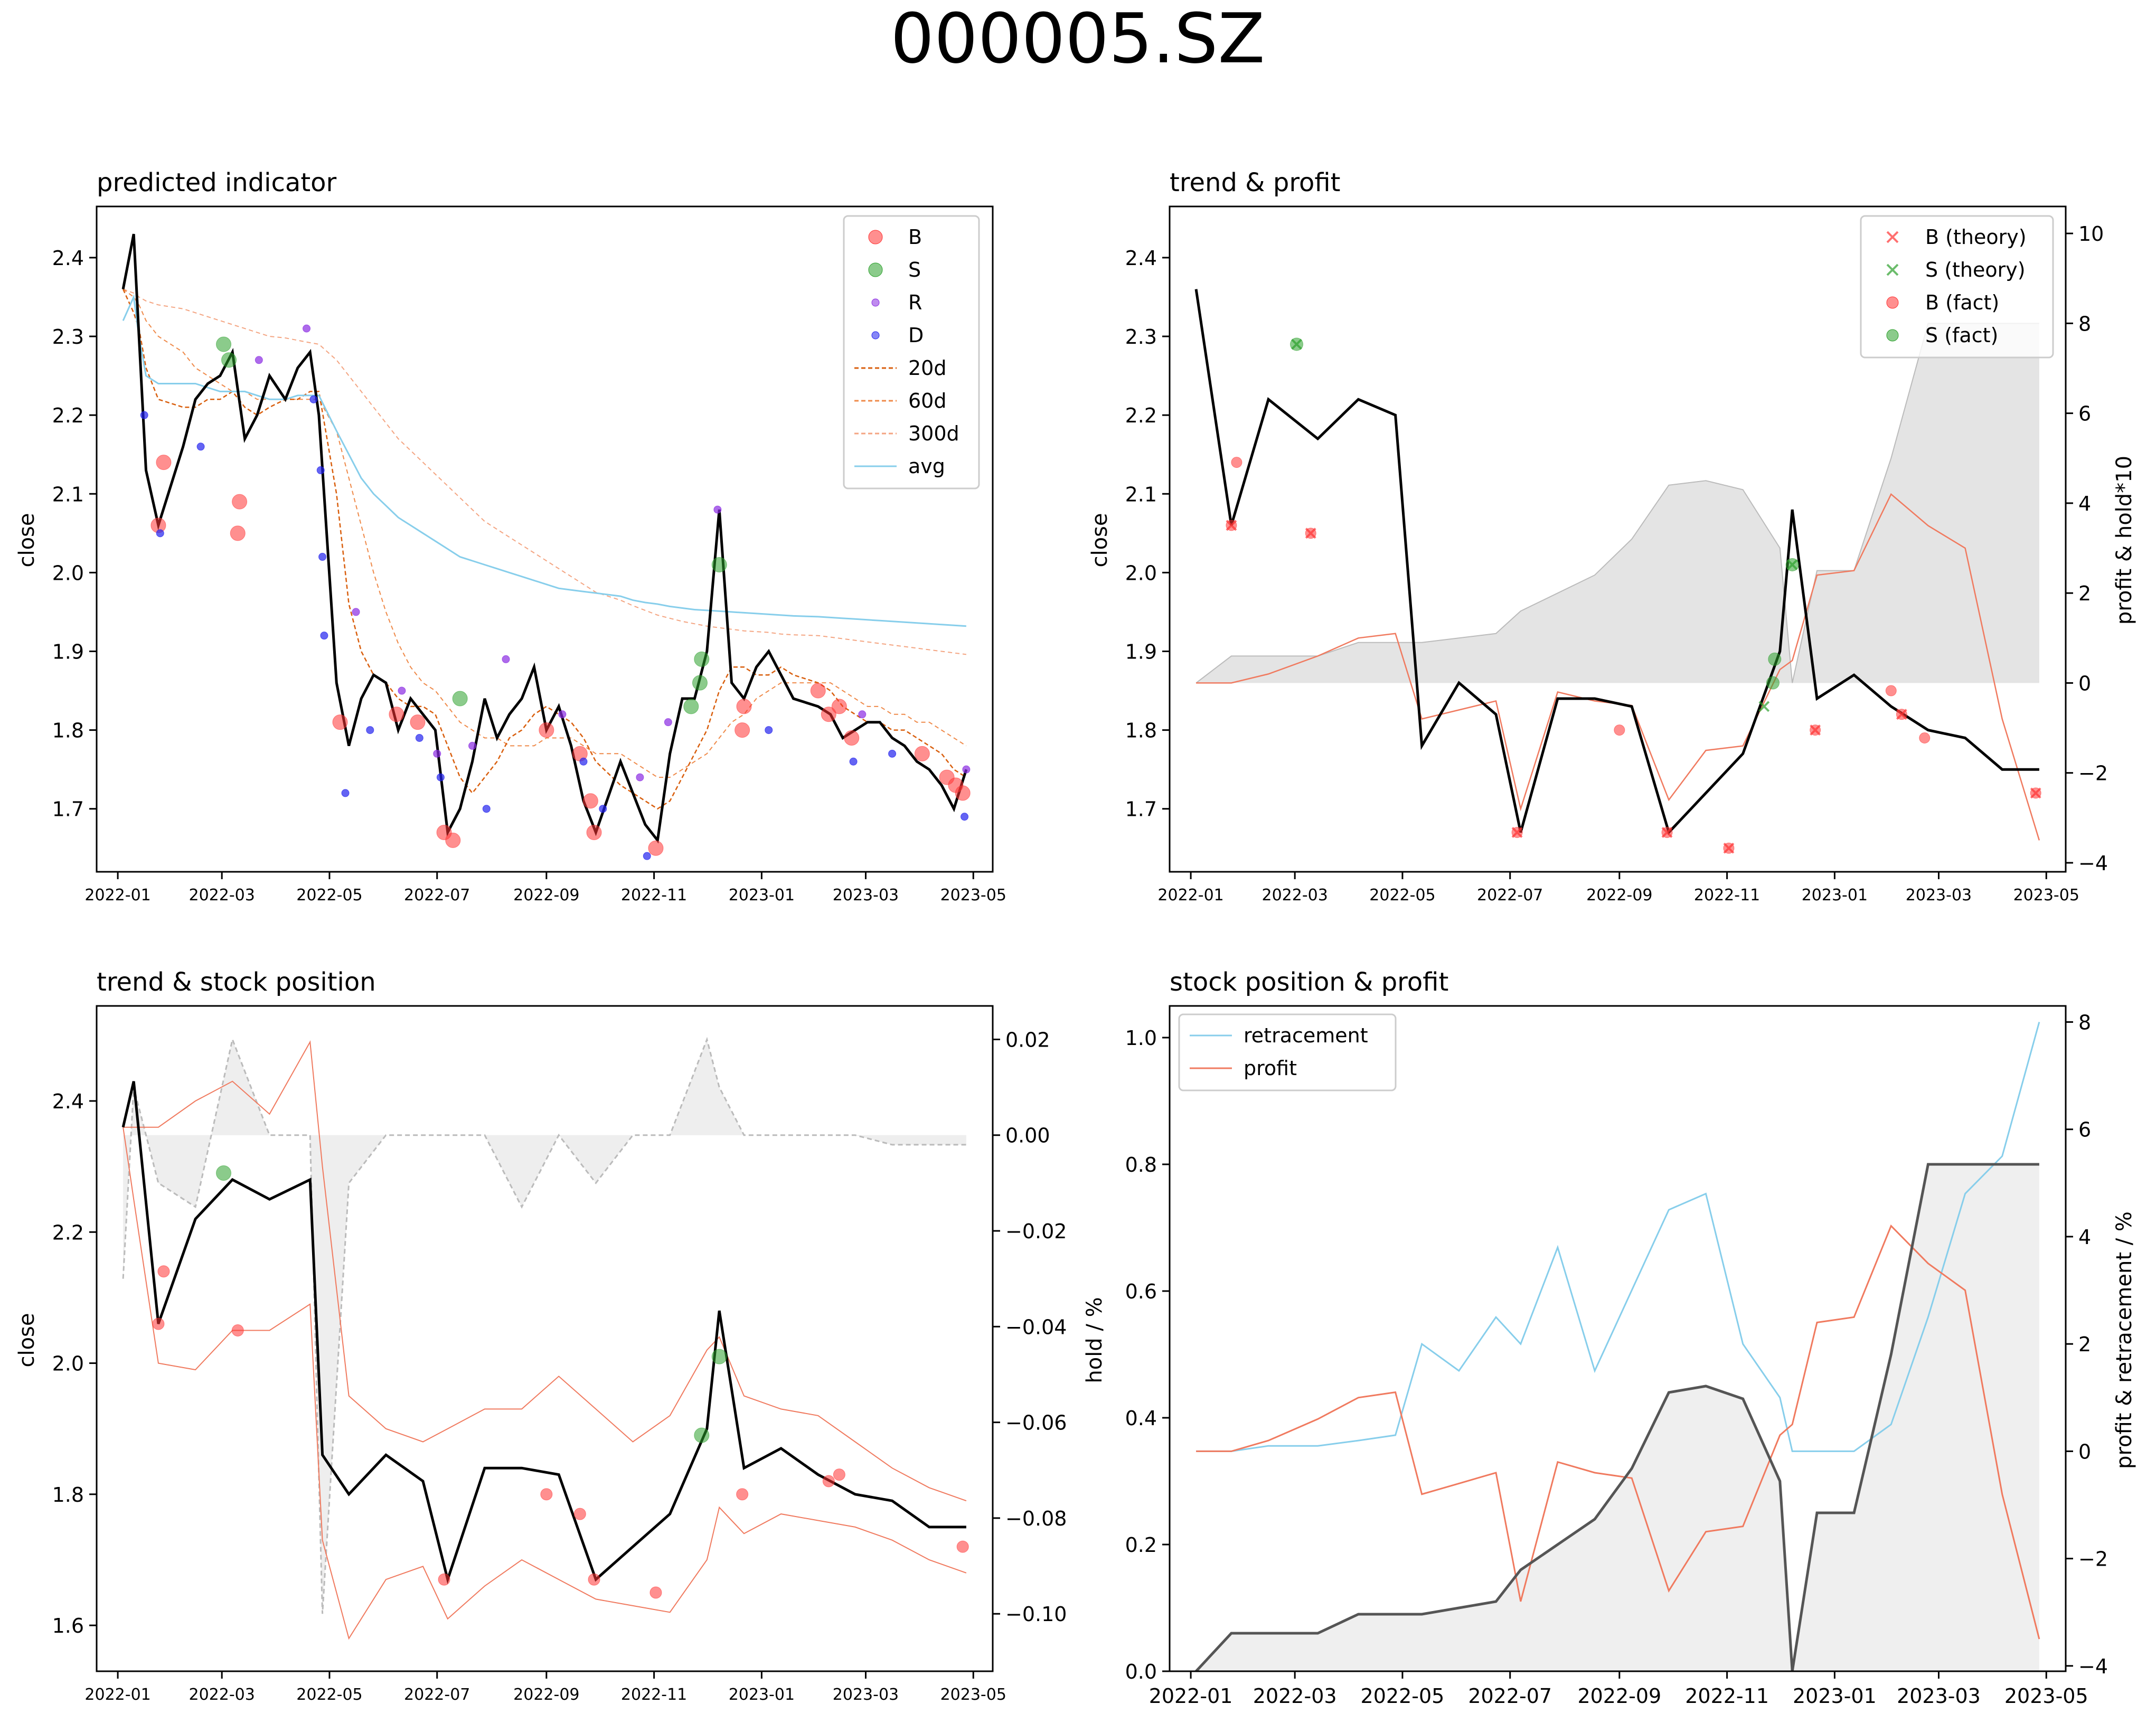 Image resolution: width=2156 pixels, height=1723 pixels. Describe the element at coordinates (1141, 1545) in the screenshot. I see `y-tick-label: 0.2` at that location.